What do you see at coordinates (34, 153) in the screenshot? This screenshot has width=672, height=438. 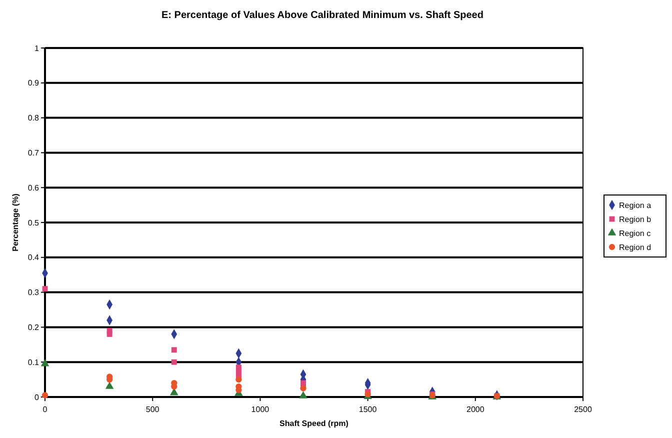 I see `y-tick-label: 0.7` at bounding box center [34, 153].